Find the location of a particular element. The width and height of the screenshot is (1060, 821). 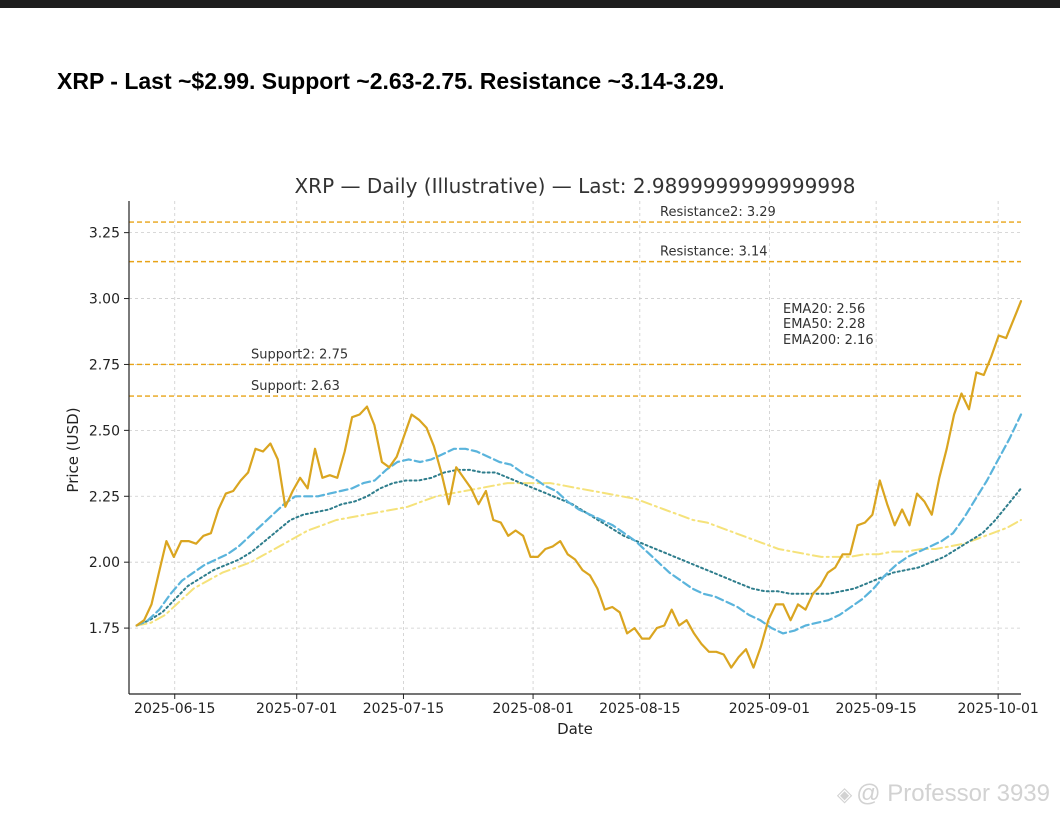

x-tick-label: 2025-07-01 is located at coordinates (296, 709).